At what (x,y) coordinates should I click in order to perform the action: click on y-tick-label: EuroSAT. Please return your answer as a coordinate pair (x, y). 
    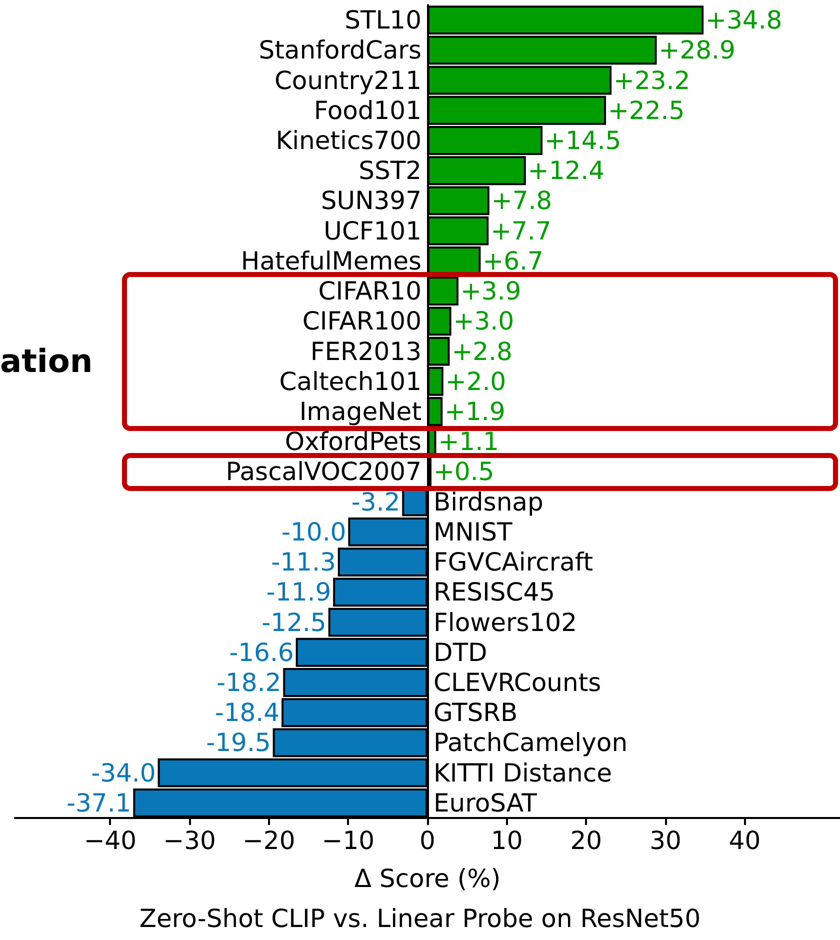
    Looking at the image, I should click on (486, 803).